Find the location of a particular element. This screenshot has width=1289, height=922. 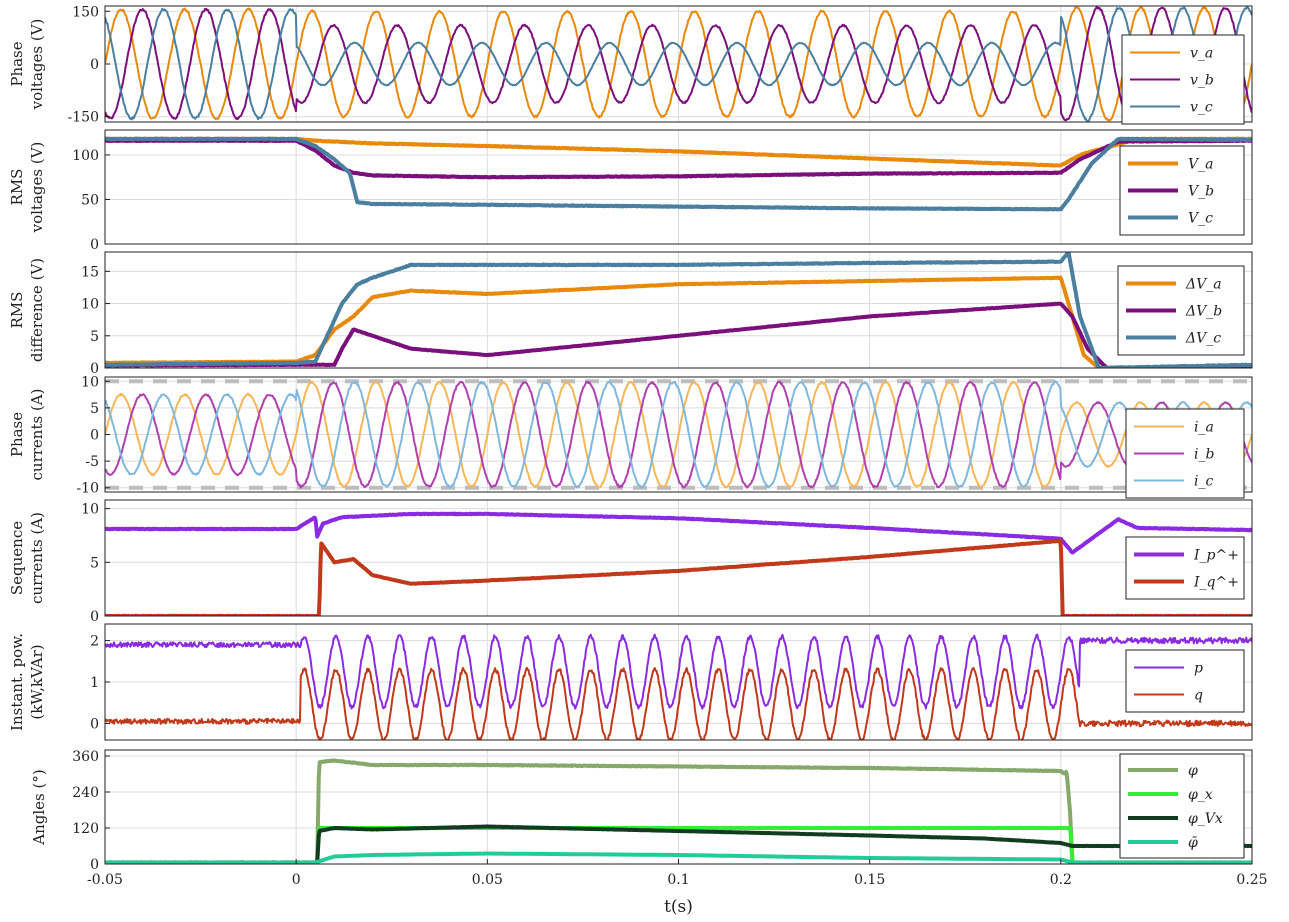

y-axis-label: Instant. pow. is located at coordinates (17, 682).